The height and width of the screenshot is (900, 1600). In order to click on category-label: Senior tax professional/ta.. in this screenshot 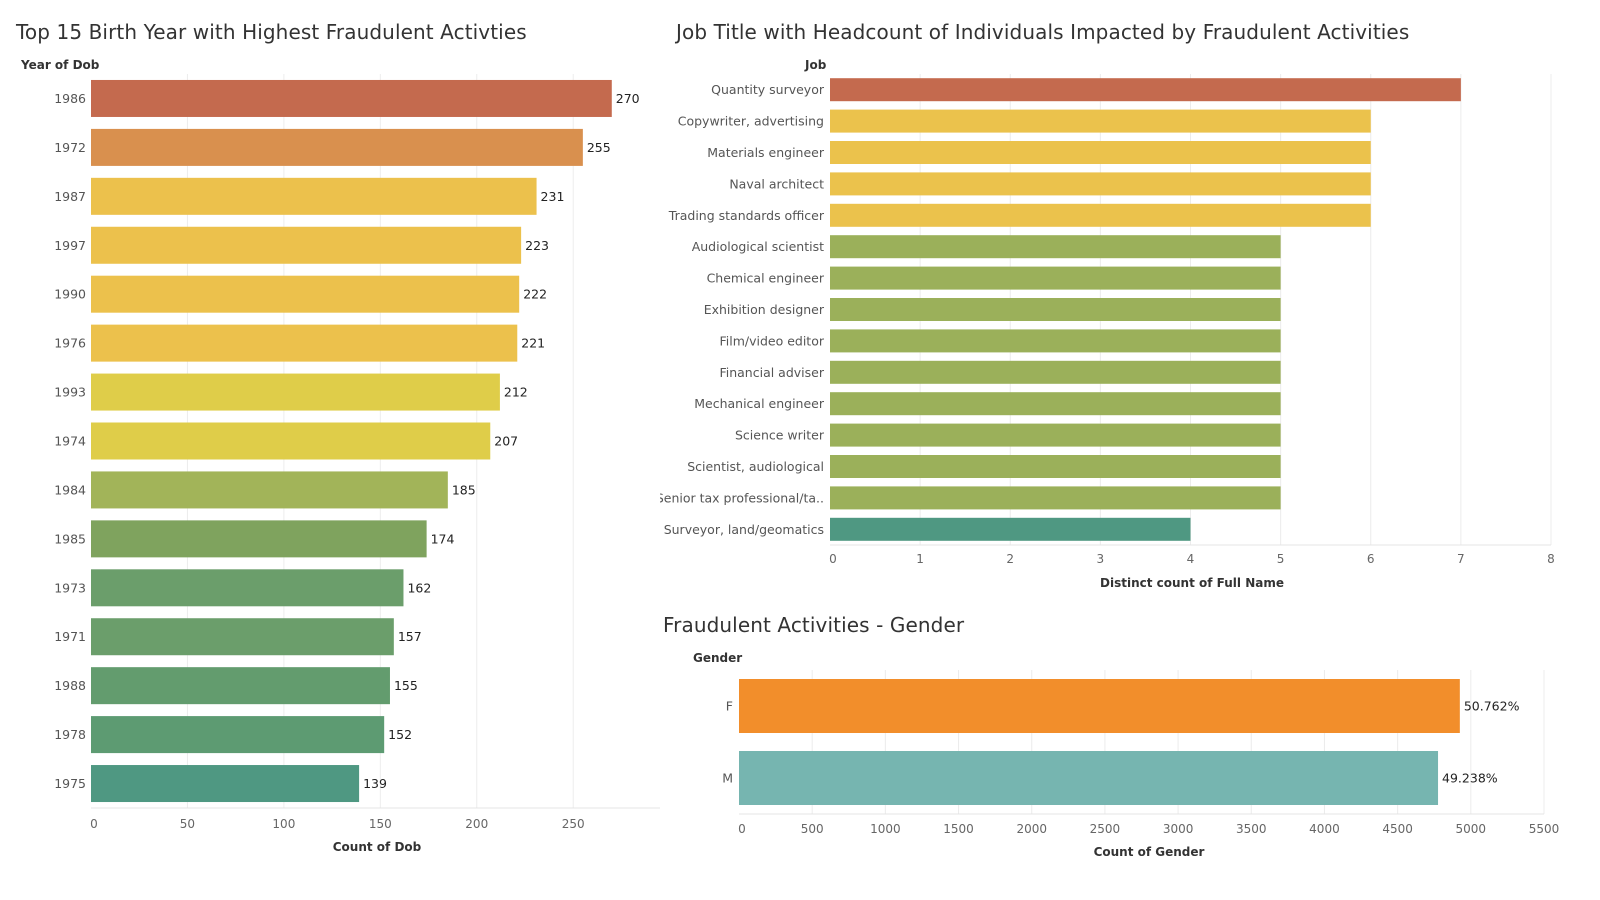, I will do `click(742, 497)`.